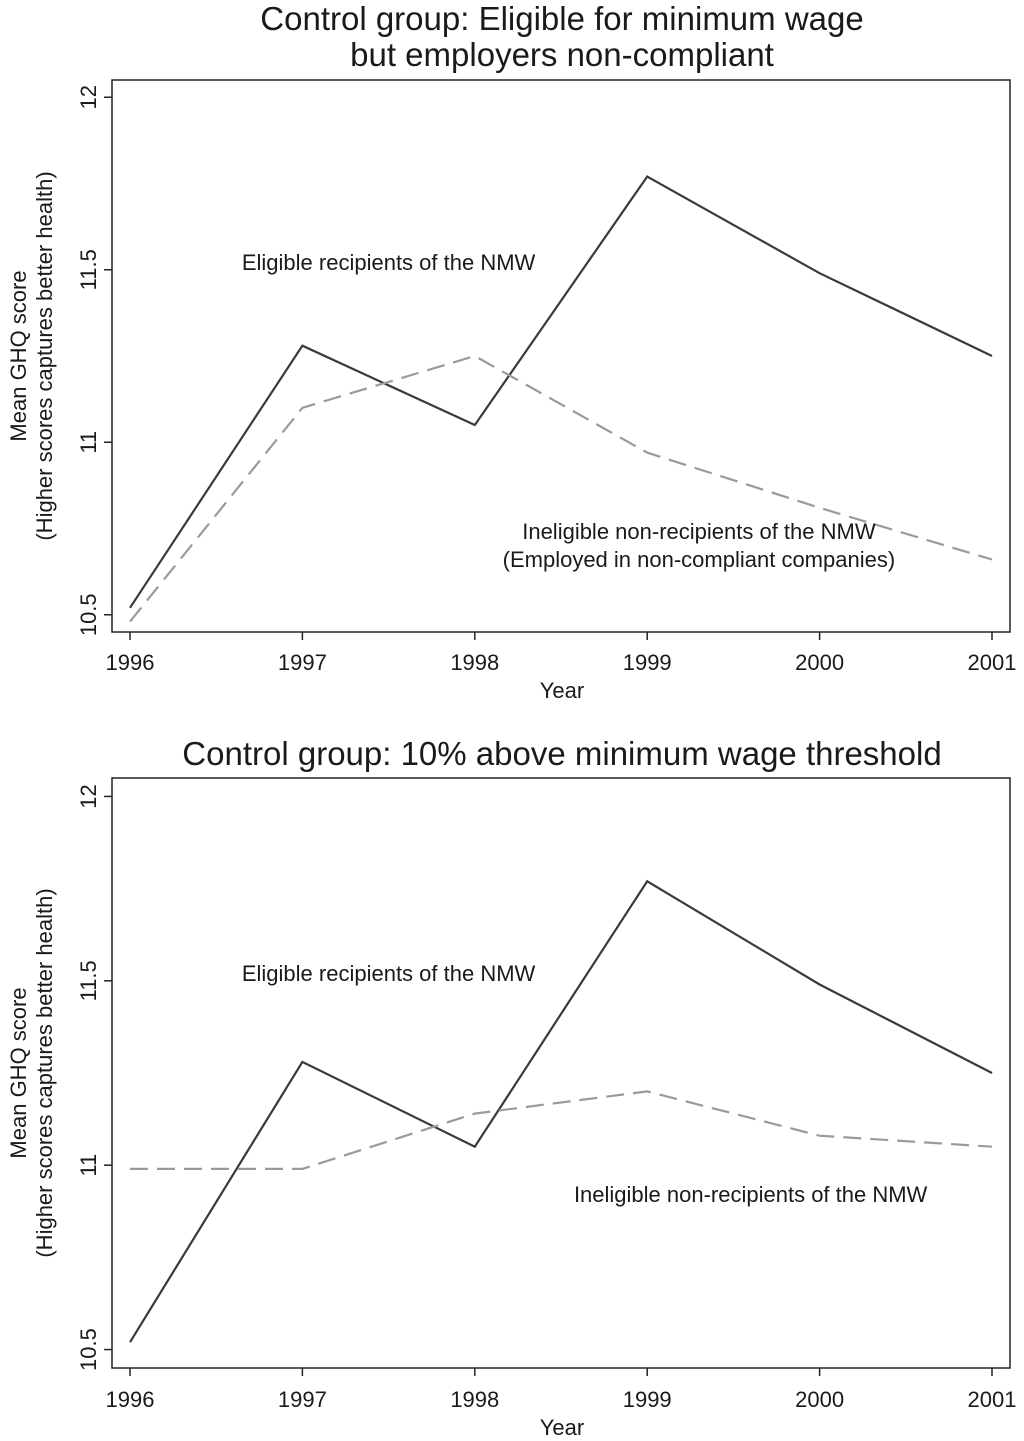  What do you see at coordinates (562, 54) in the screenshot?
I see `chart-title-line: but employers non-compliant` at bounding box center [562, 54].